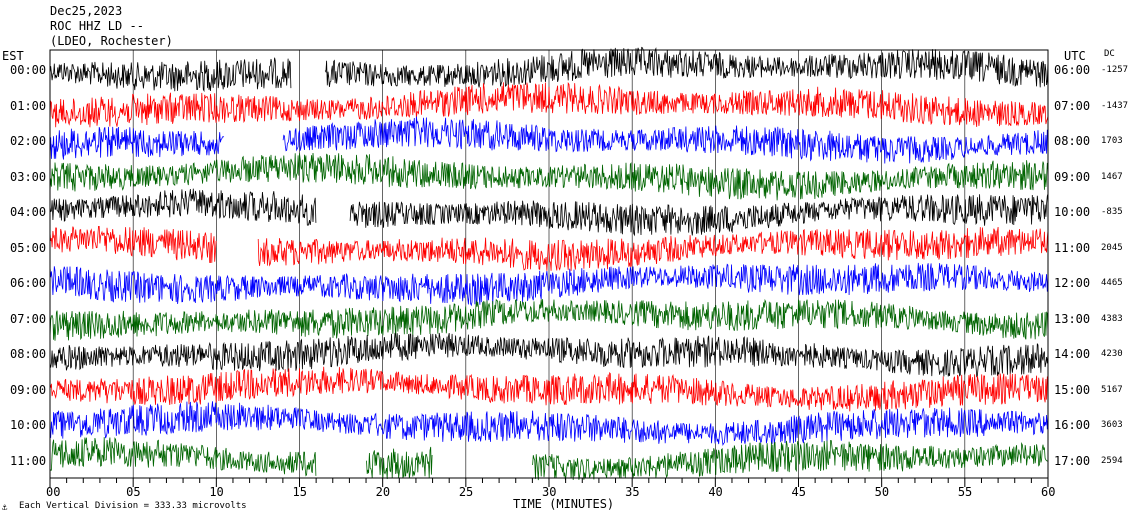 This screenshot has width=1130, height=519. Describe the element at coordinates (1112, 389) in the screenshot. I see `dc-offset-value: 5167` at that location.